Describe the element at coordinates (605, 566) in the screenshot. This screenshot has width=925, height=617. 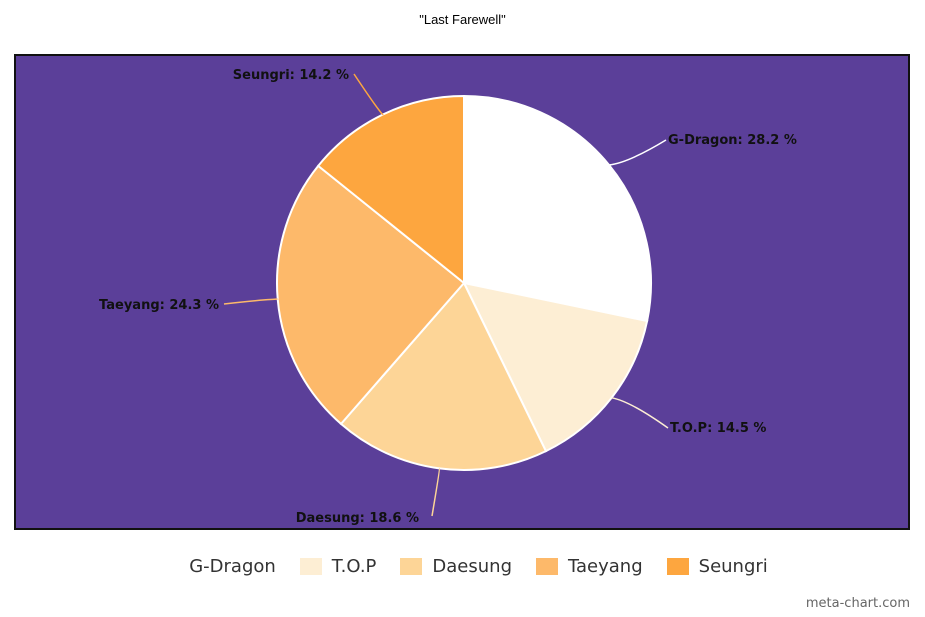
I see `legend-label-taeyang: Taeyang` at that location.